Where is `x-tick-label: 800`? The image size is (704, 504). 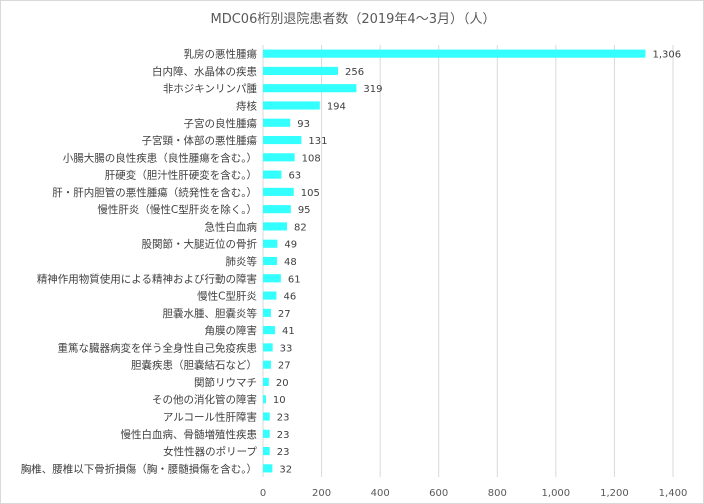 x-tick-label: 800 is located at coordinates (497, 493).